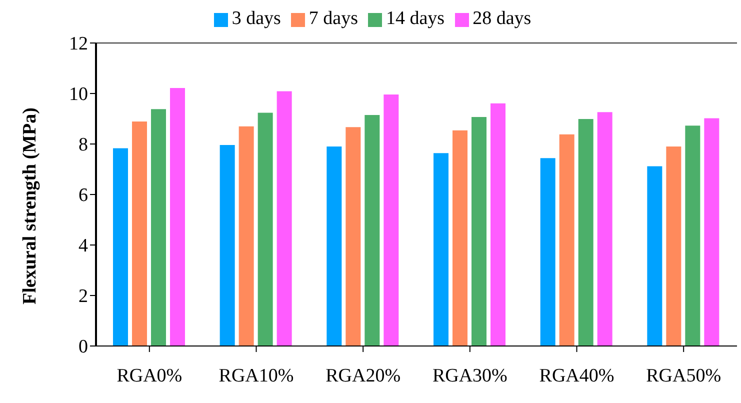 The image size is (741, 403). I want to click on x-tick-label: RGA50%, so click(684, 375).